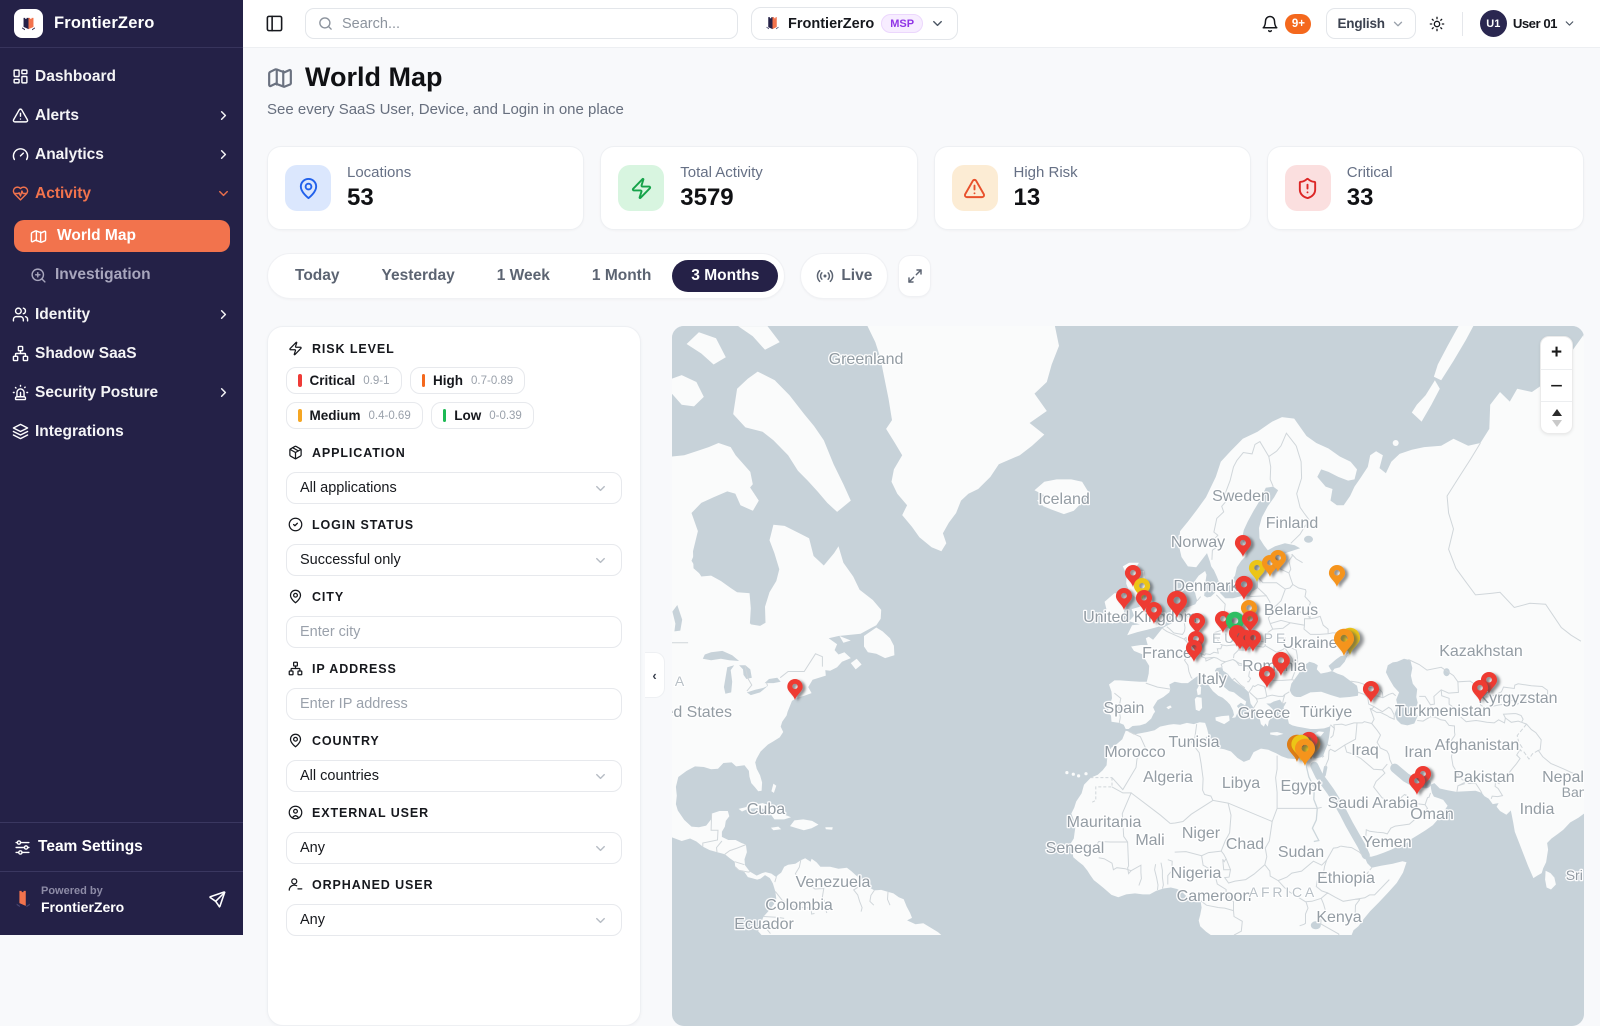  What do you see at coordinates (1365, 750) in the screenshot?
I see `svg-text: Iraq` at bounding box center [1365, 750].